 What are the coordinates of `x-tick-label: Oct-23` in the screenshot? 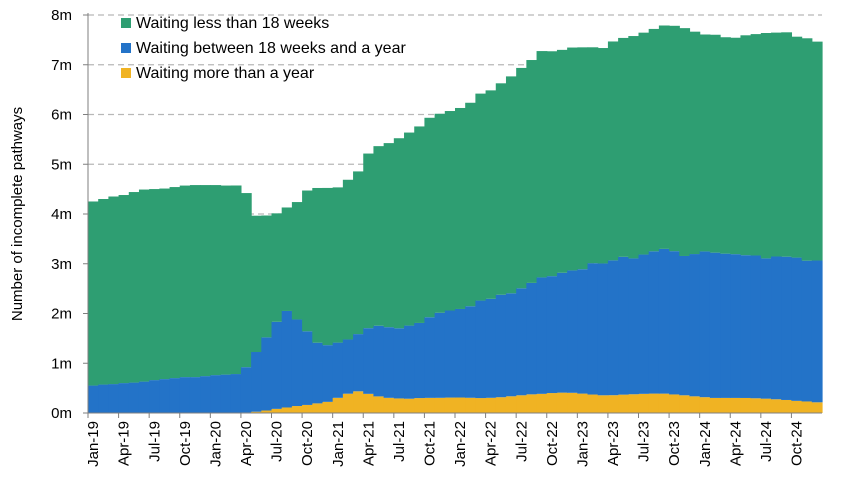 It's located at (674, 443).